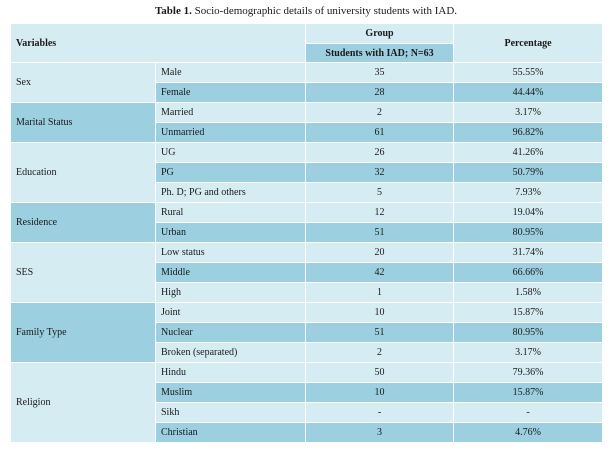 This screenshot has width=612, height=455. What do you see at coordinates (83, 402) in the screenshot?
I see `variable-name: Religion` at bounding box center [83, 402].